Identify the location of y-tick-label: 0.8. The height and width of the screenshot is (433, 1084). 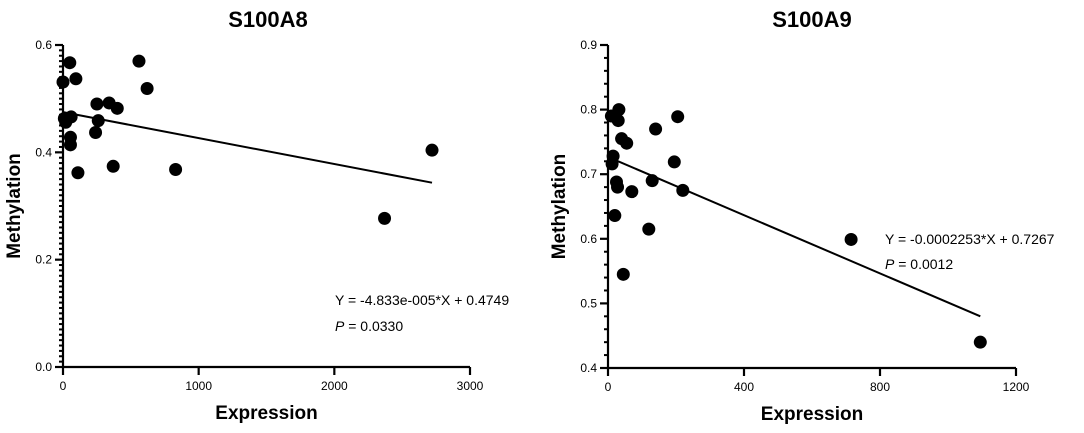
(588, 110).